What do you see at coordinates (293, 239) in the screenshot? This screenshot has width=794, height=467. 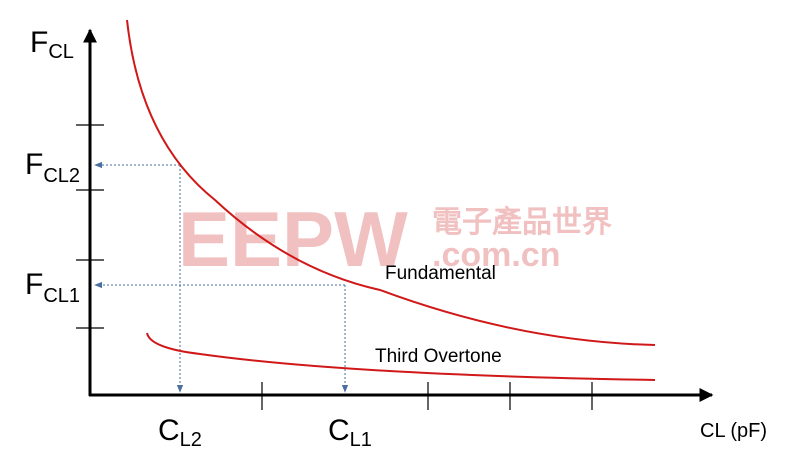 I see `watermark-logo: EEPW` at bounding box center [293, 239].